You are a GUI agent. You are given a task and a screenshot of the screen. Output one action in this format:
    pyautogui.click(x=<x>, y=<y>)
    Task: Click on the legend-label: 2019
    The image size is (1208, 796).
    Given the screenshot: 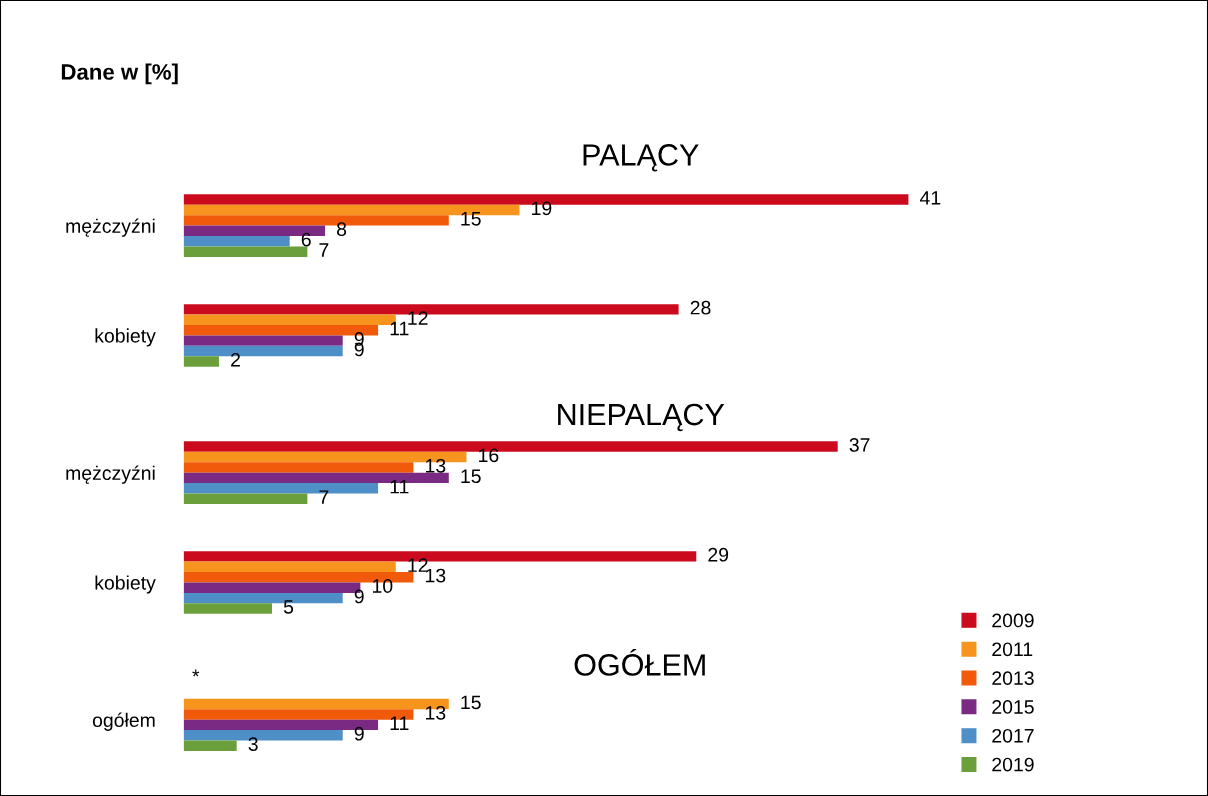 What is the action you would take?
    pyautogui.click(x=1013, y=764)
    